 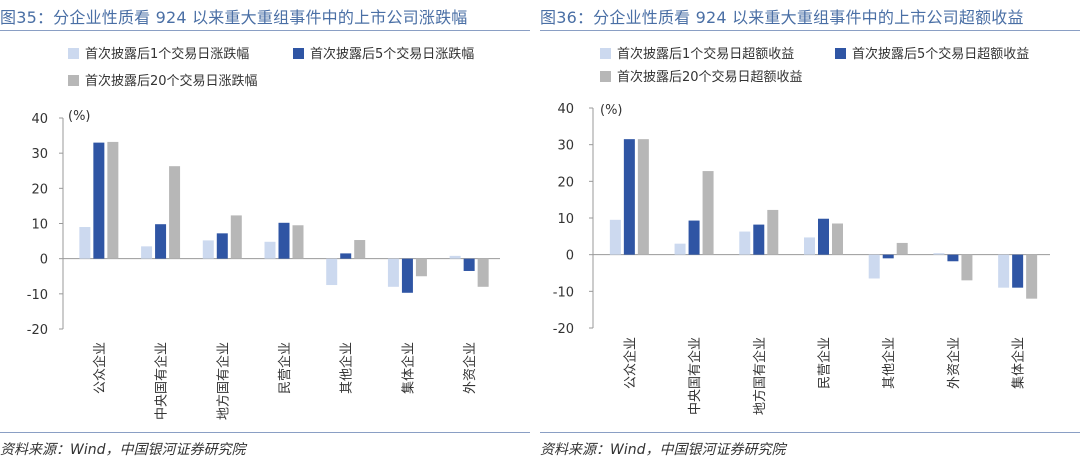 I want to click on legend-label: 首次披露后20个交易日涨跌幅, so click(x=171, y=81).